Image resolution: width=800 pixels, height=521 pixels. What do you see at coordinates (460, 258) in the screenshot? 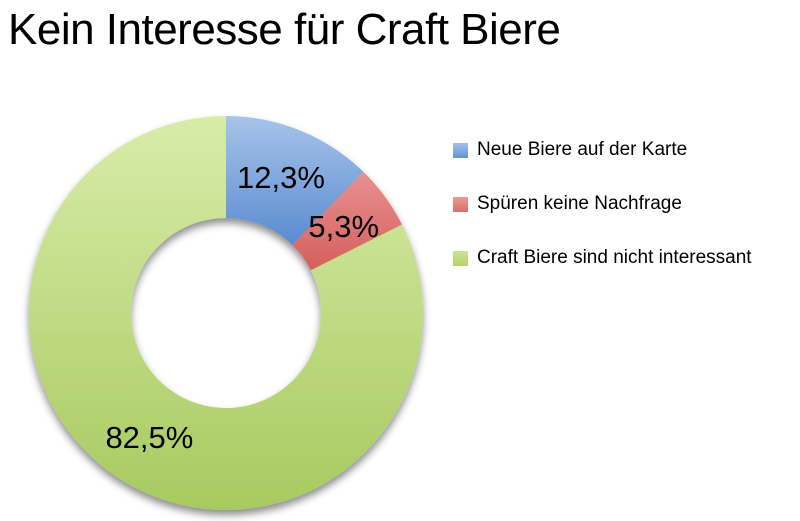
I see `legend-swatch-green` at bounding box center [460, 258].